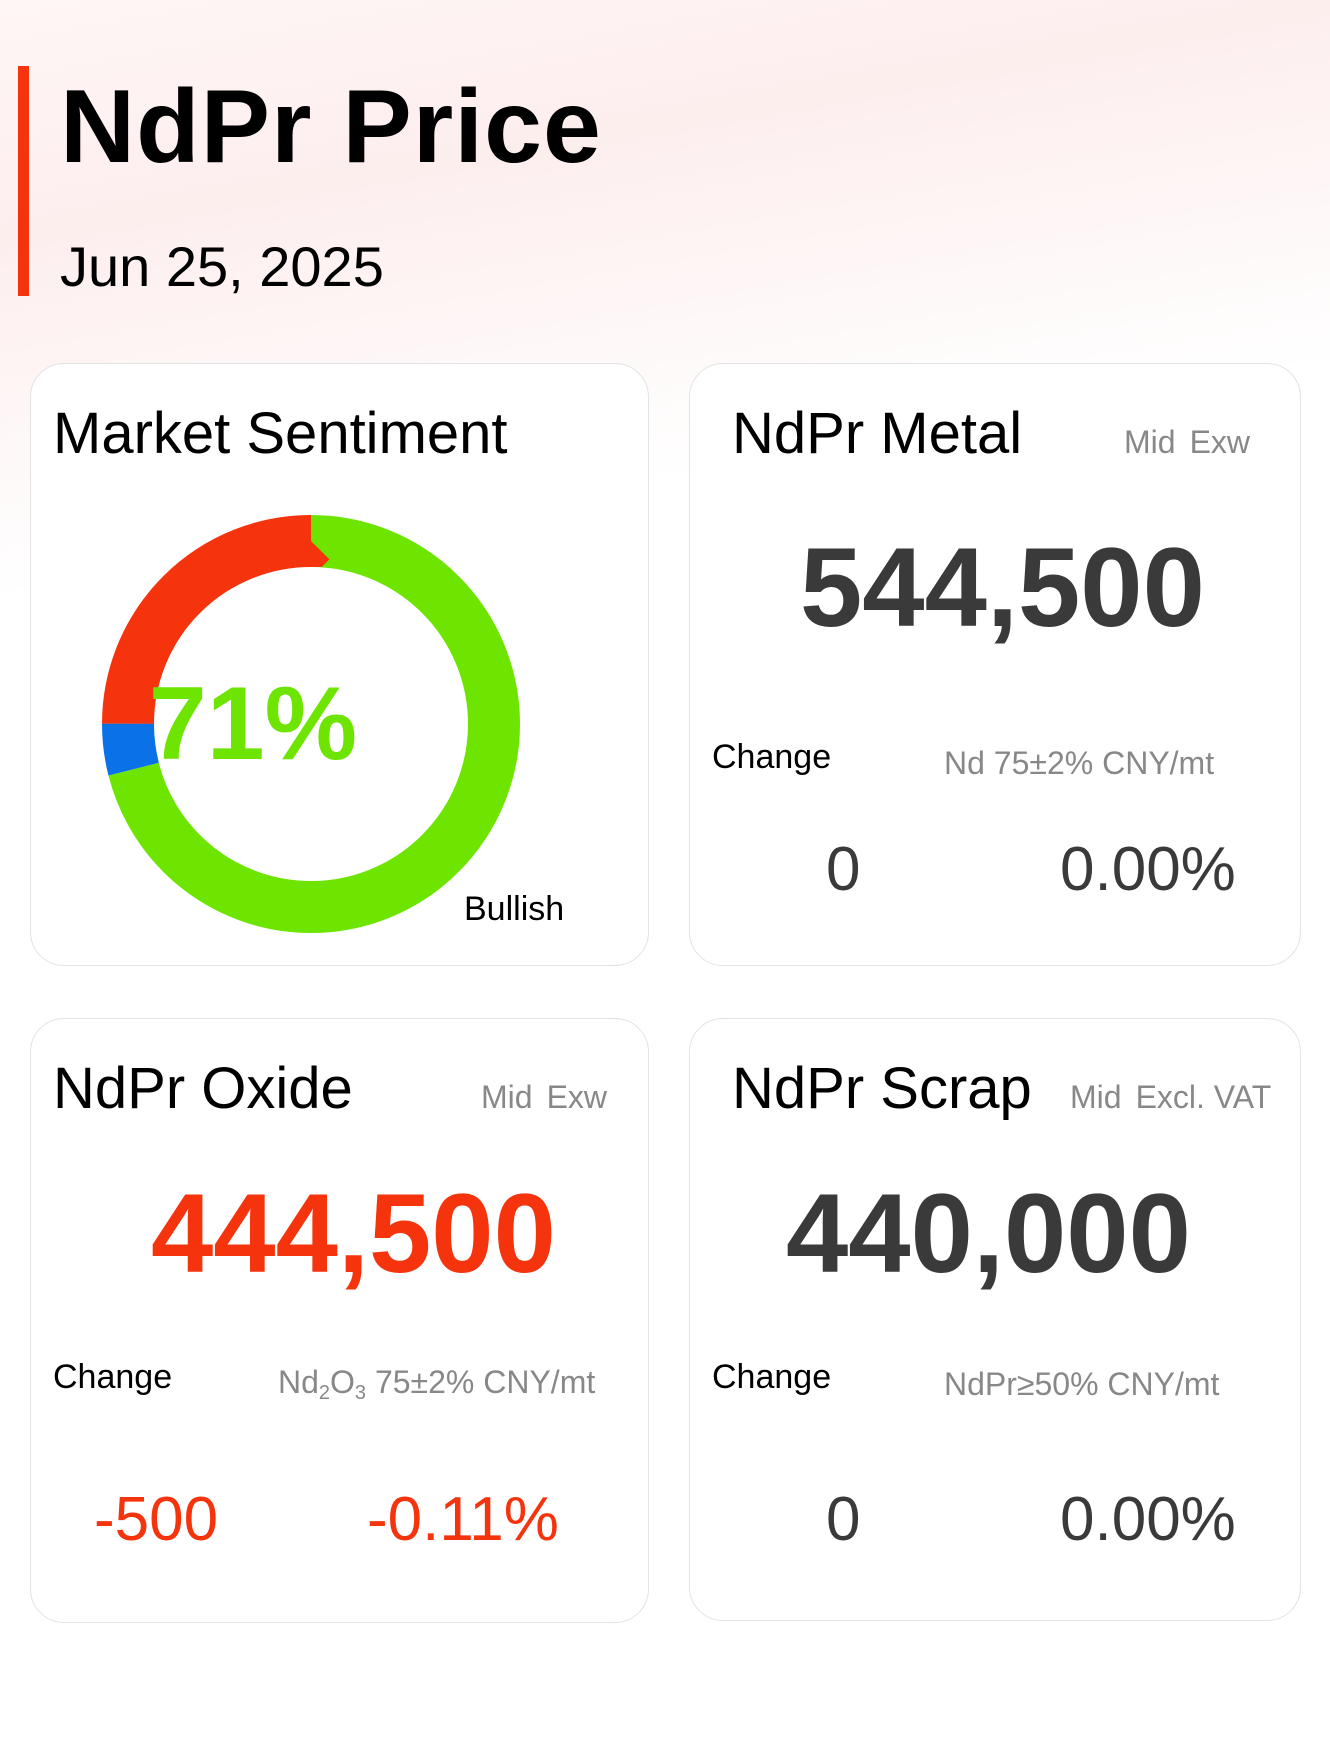 This screenshot has height=1764, width=1330. I want to click on sentiment-caption: Bullish, so click(514, 909).